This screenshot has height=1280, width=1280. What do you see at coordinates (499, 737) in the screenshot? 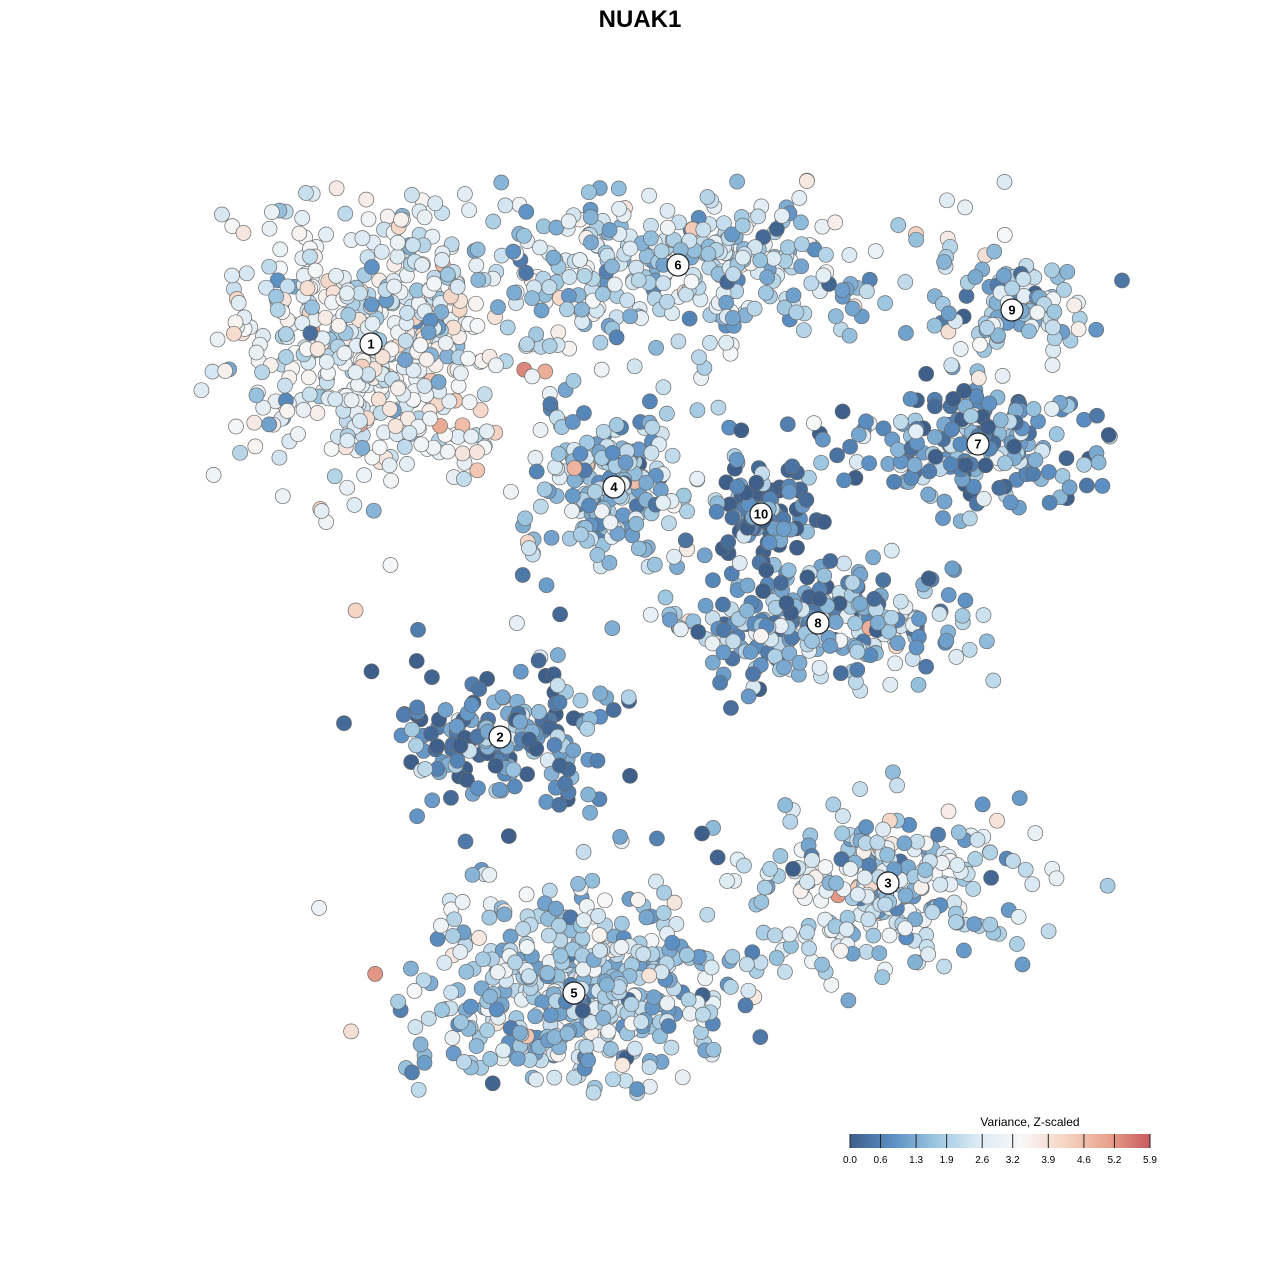
I see `svg-text: 2` at bounding box center [499, 737].